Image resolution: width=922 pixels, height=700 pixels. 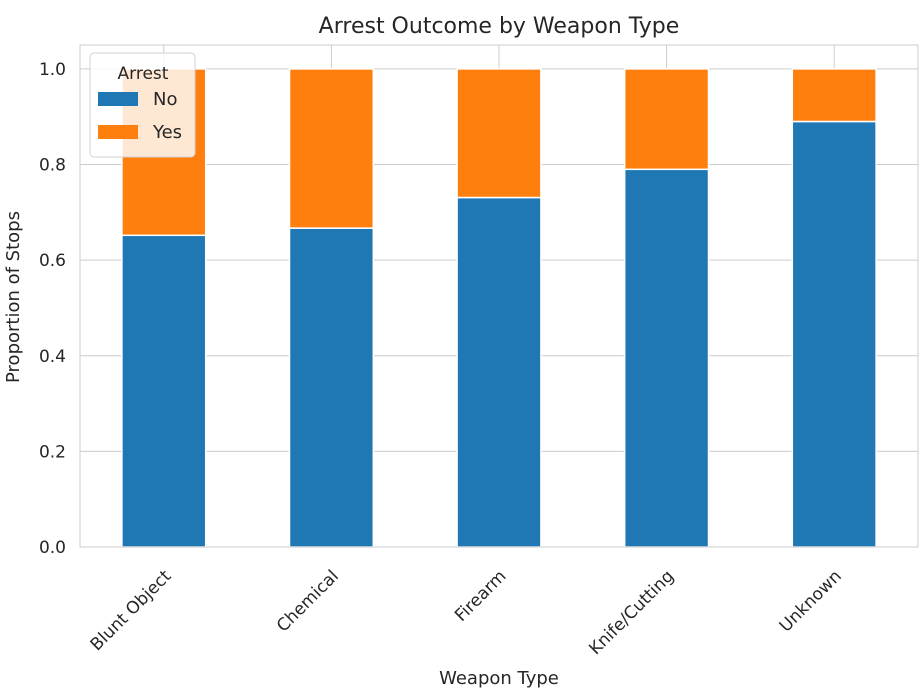 What do you see at coordinates (13, 297) in the screenshot?
I see `y-axis-label: Proportion of Stops` at bounding box center [13, 297].